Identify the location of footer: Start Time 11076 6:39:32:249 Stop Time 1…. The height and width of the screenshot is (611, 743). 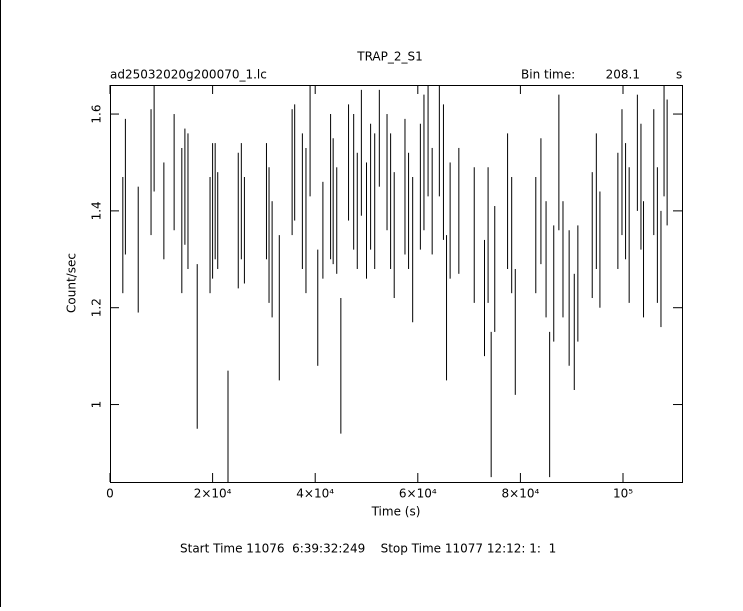
(368, 549).